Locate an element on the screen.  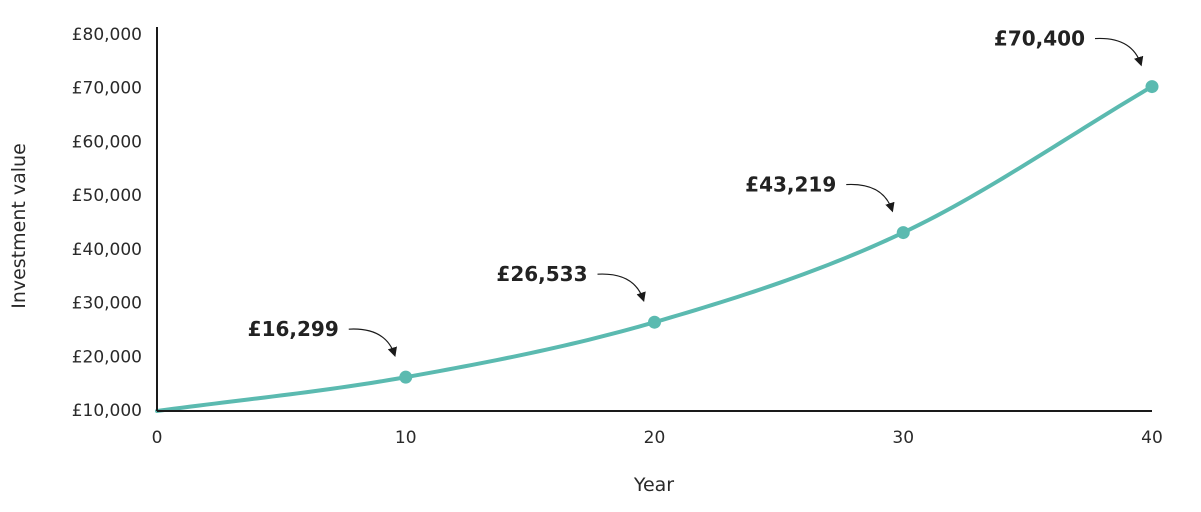
data-point-label: £43,219 is located at coordinates (790, 185).